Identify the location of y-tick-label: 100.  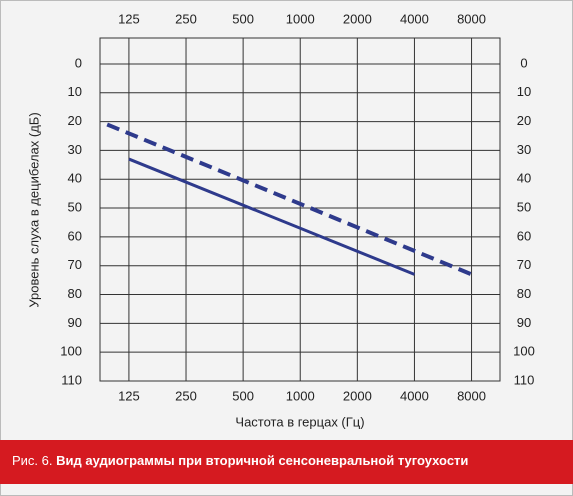
(71, 351).